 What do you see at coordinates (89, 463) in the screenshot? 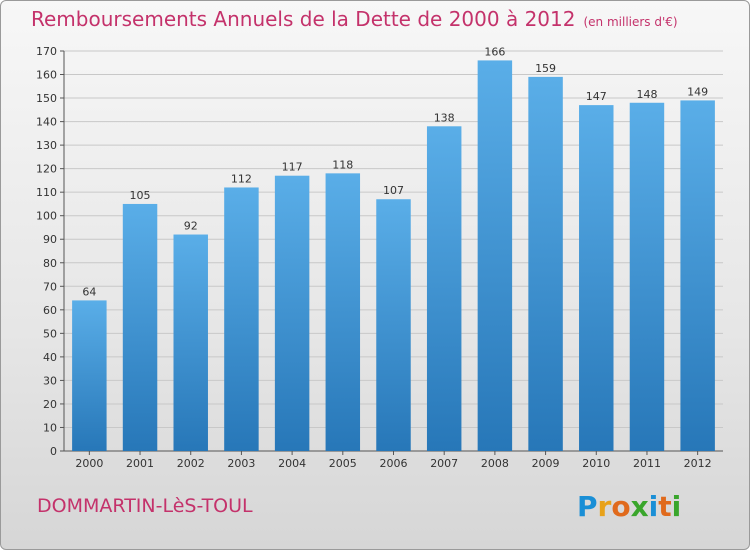
I see `x-tick-label-2000: 2000` at bounding box center [89, 463].